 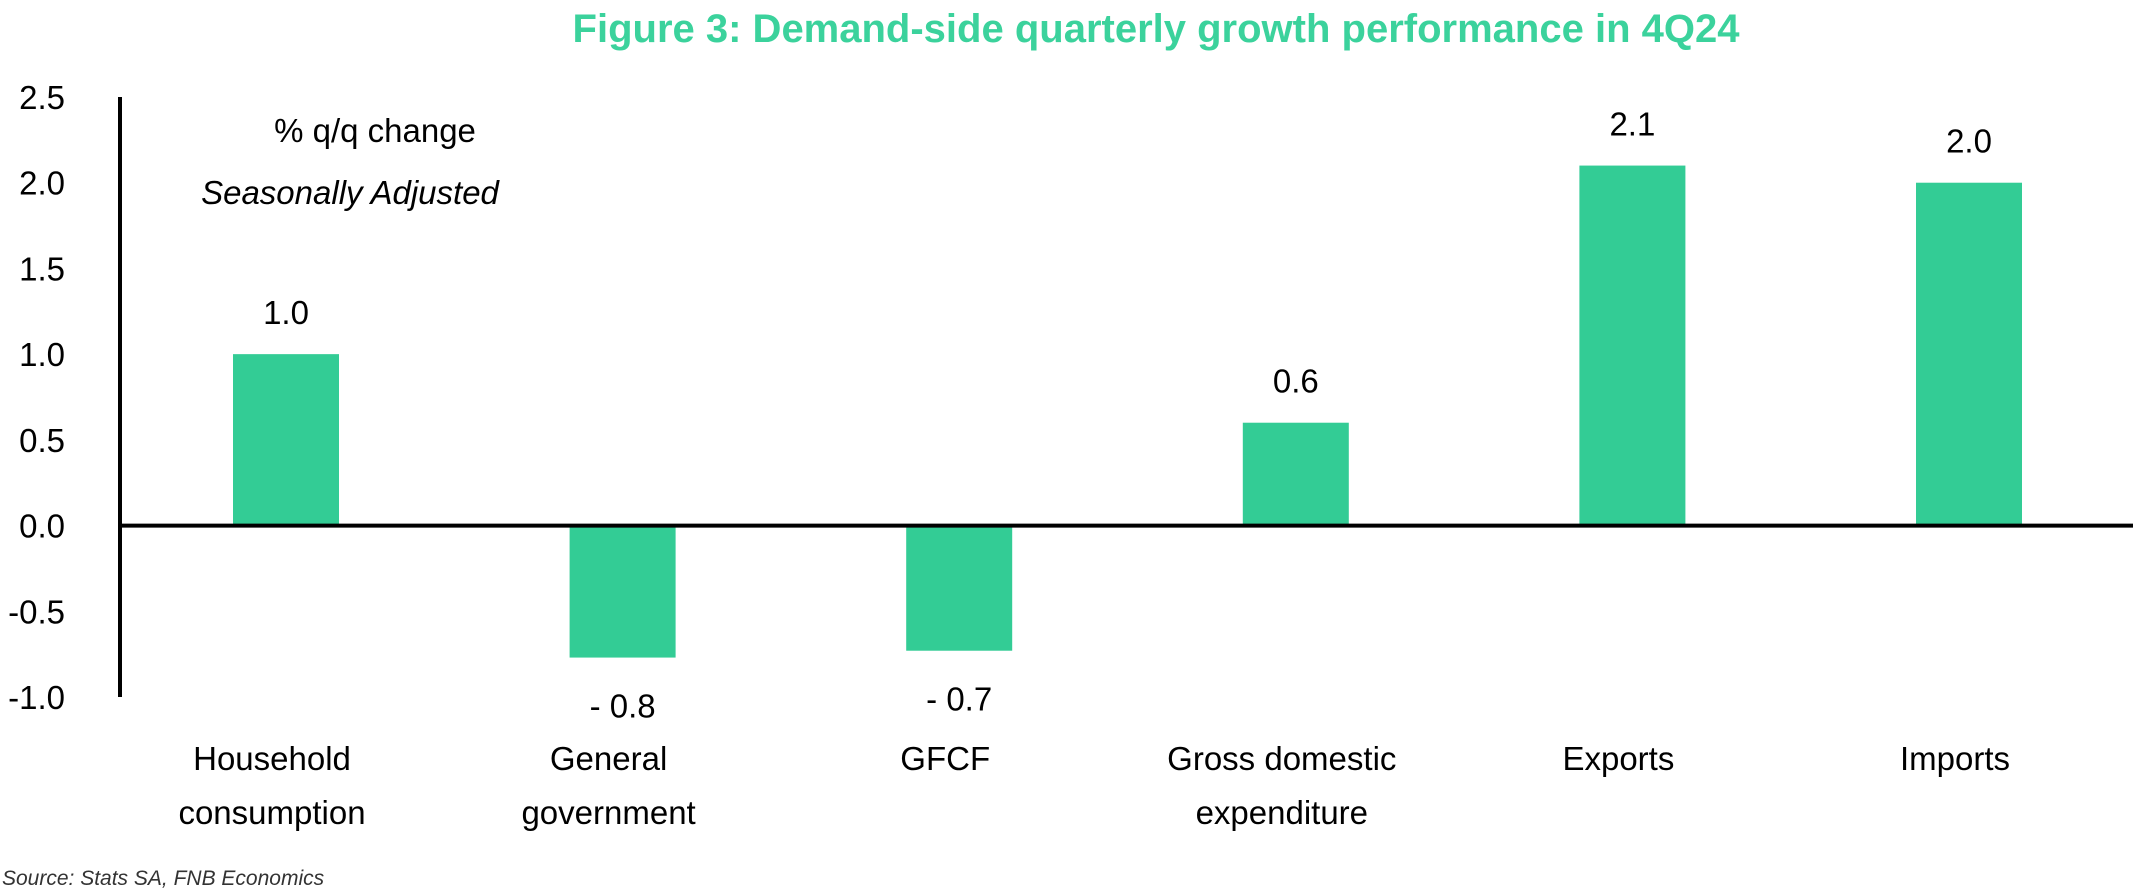 I want to click on data-label: 2.0, so click(x=1969, y=141).